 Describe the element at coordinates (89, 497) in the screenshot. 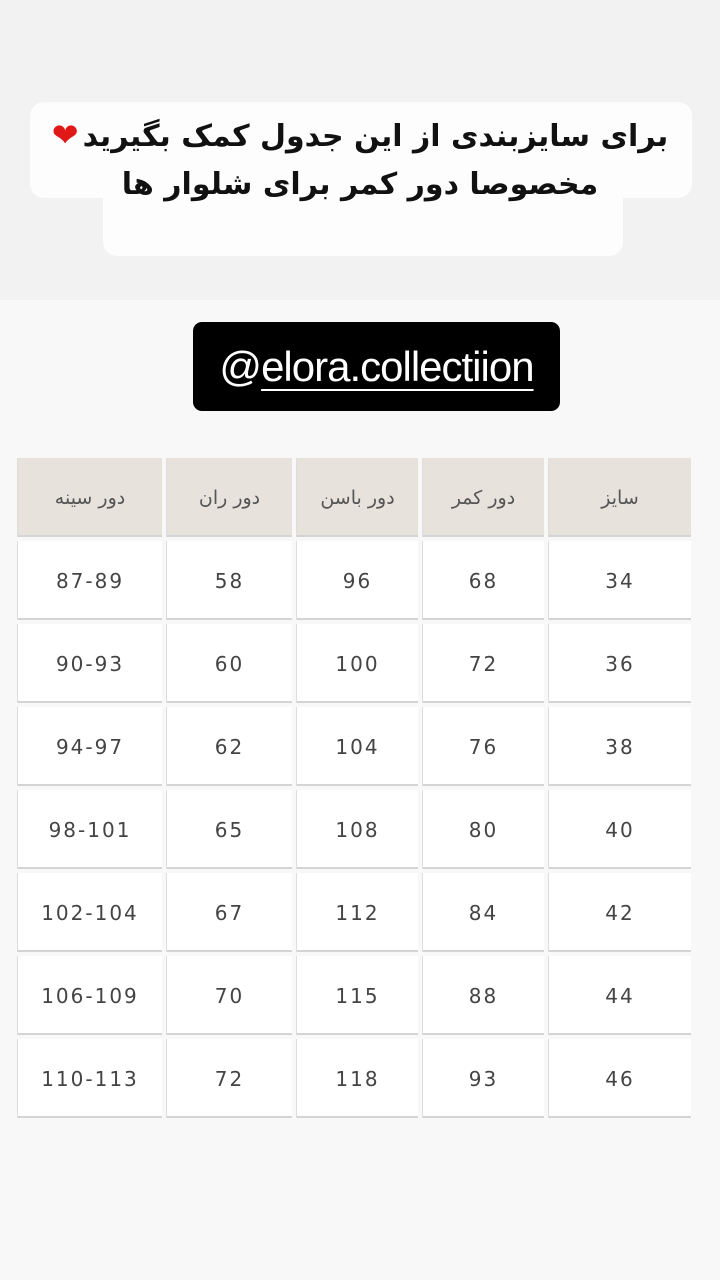

I see `table-header-cell: دور سینه` at that location.